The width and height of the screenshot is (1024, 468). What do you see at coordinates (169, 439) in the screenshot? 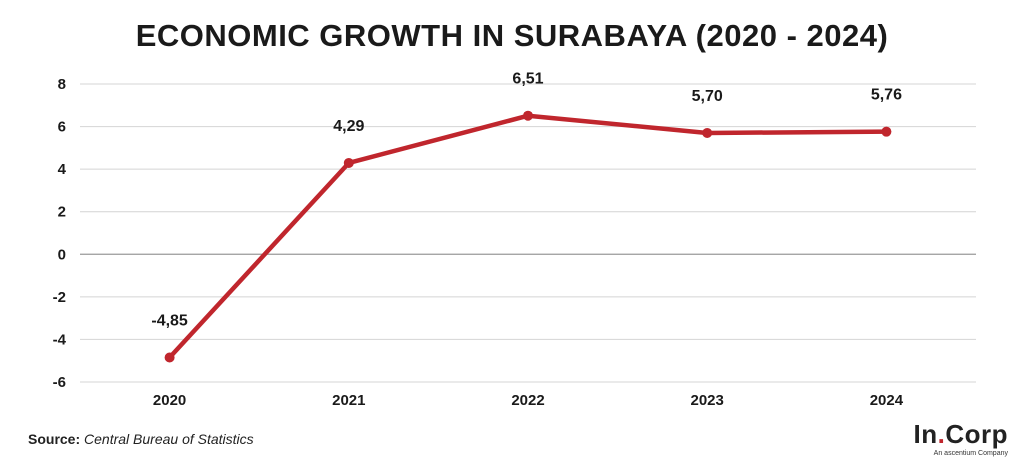
I see `source-text: Central Bureau of Statistics` at bounding box center [169, 439].